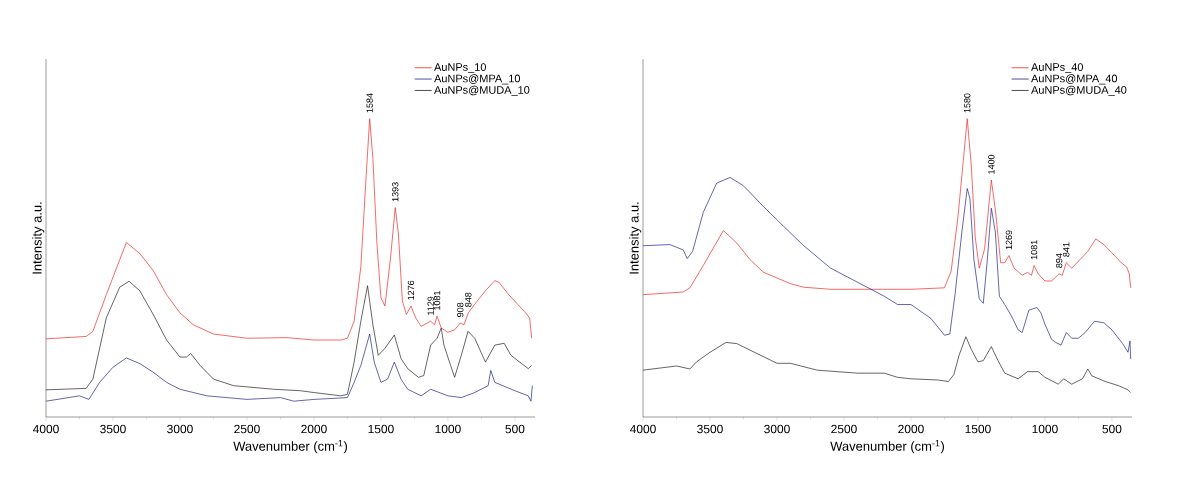 This screenshot has width=1190, height=479. What do you see at coordinates (1079, 90) in the screenshot?
I see `legend-label: AuNPs@MUDA_40` at bounding box center [1079, 90].